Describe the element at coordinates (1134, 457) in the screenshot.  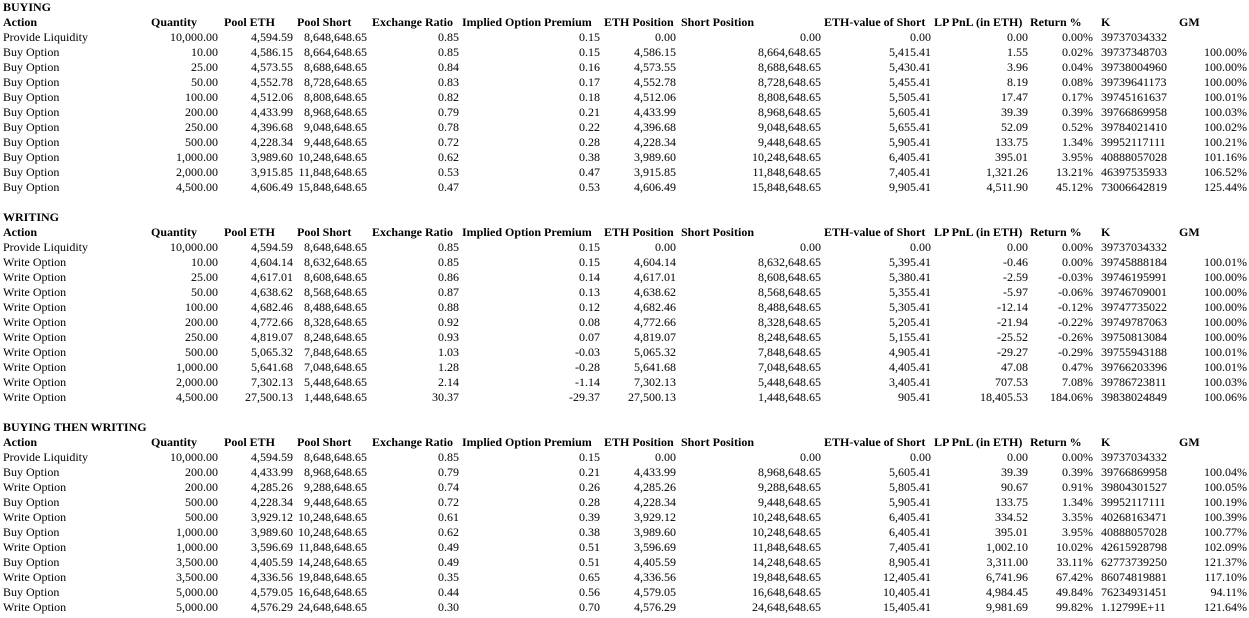
I see `cell-k-value: 39737034332` at that location.